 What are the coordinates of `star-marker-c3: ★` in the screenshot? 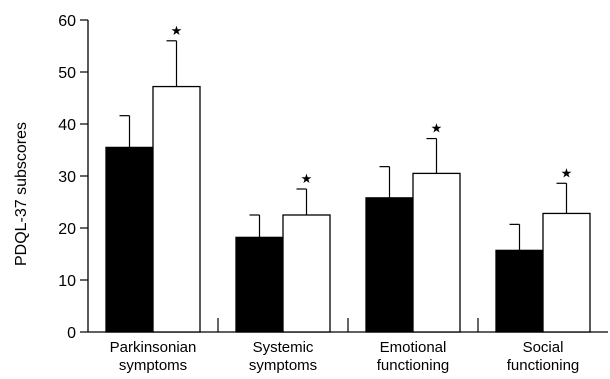 It's located at (567, 173).